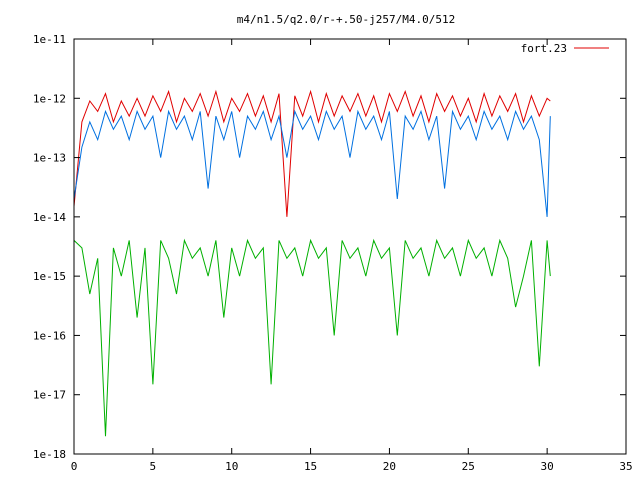  I want to click on chart-title: m4/n1.5/q2.0/r-+.50-j257/M4.0/512, so click(346, 19).